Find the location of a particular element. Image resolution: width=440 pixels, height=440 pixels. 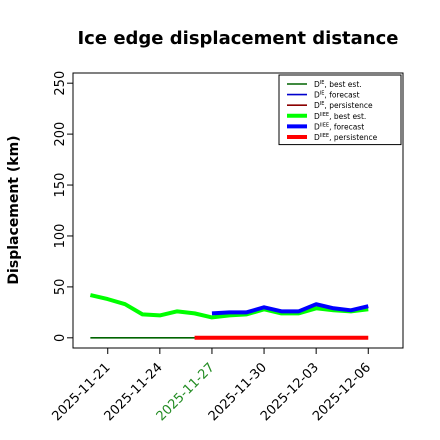

series-line-d_iiee_best is located at coordinates (229, 306).